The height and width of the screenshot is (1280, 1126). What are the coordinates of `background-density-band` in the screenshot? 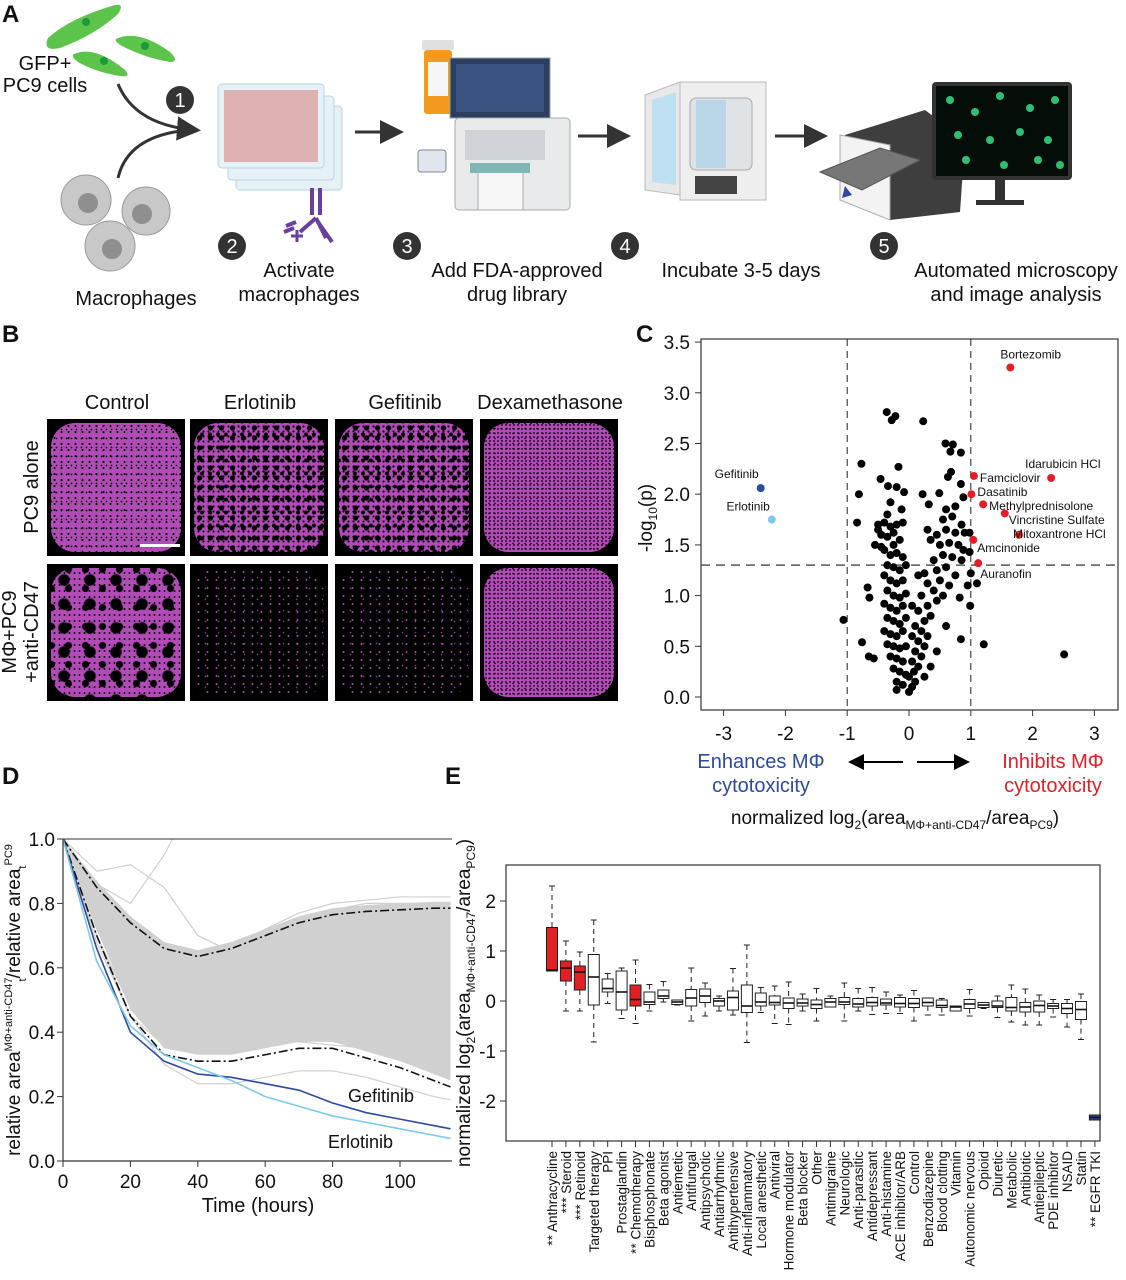 It's located at (257, 960).